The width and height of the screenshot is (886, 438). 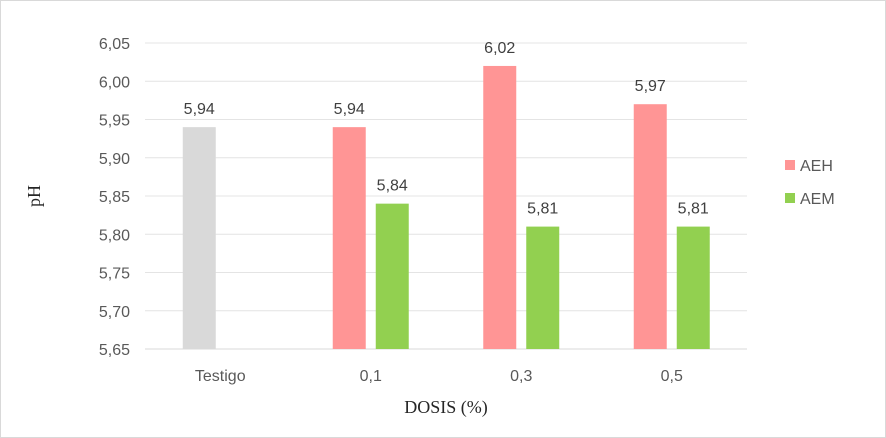 What do you see at coordinates (114, 235) in the screenshot?
I see `y-tick-label: 5,80` at bounding box center [114, 235].